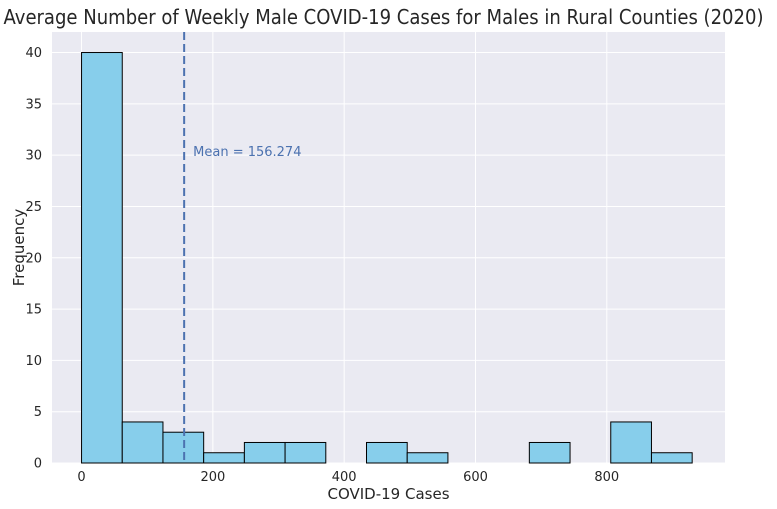 The height and width of the screenshot is (509, 777). Describe the element at coordinates (33, 104) in the screenshot. I see `y-tick-label: 35` at that location.